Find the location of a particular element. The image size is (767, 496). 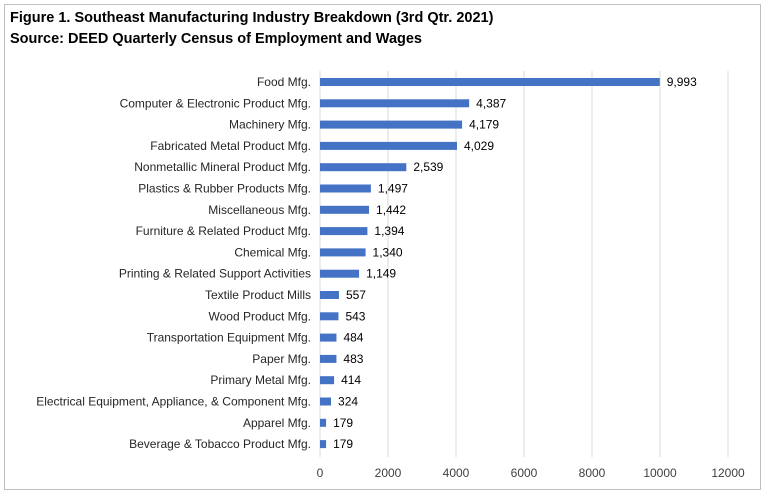

x-tick-label: 12000 is located at coordinates (728, 473).